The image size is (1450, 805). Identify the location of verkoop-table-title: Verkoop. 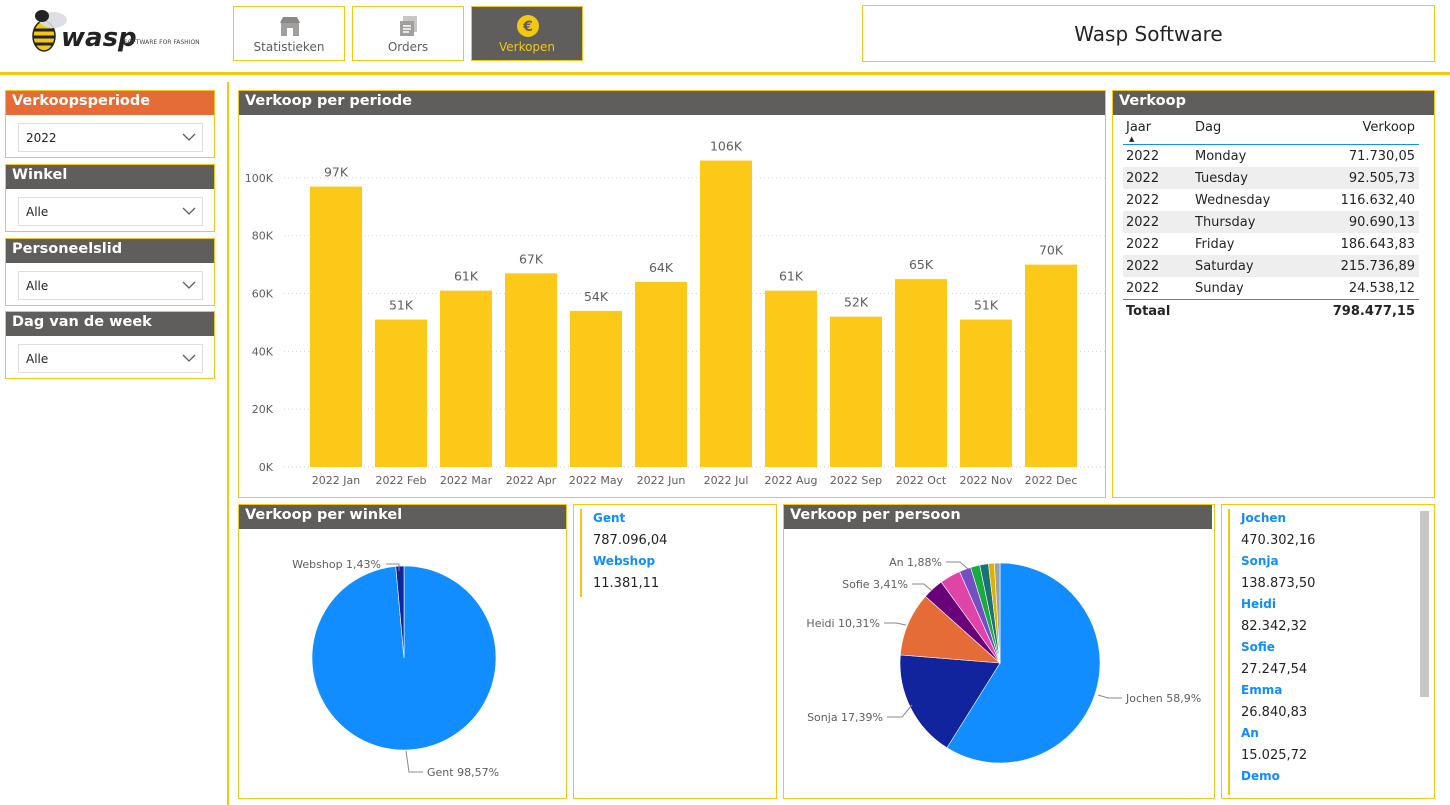
(1273, 103).